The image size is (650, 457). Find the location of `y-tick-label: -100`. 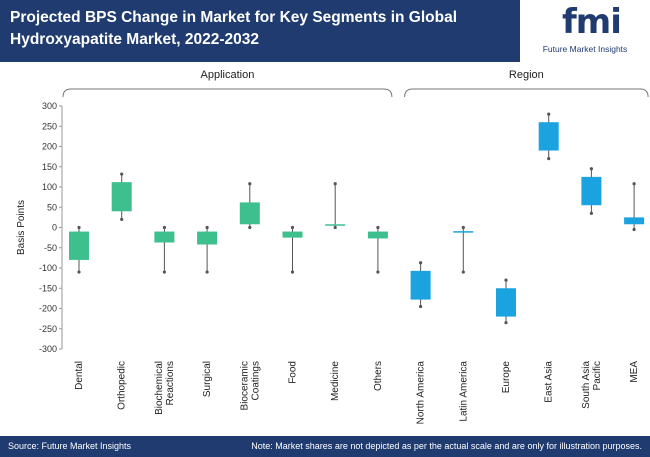

y-tick-label: -100 is located at coordinates (48, 268).